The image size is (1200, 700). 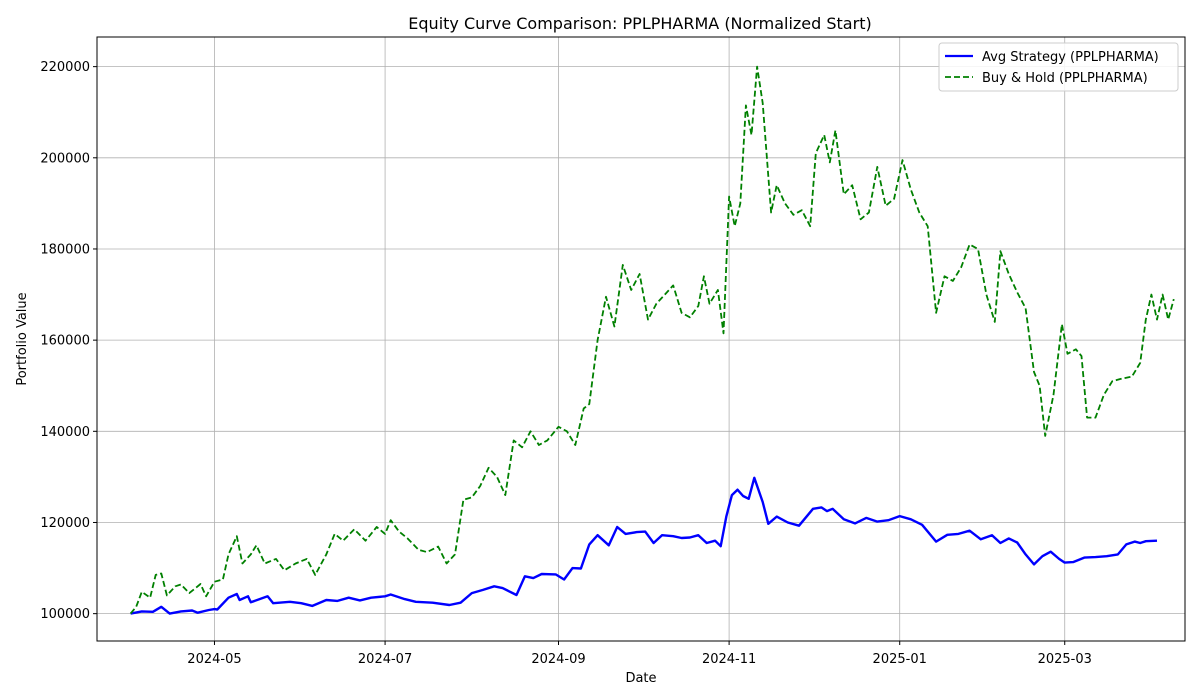 I want to click on y-tick-label: 180000, so click(x=65, y=249).